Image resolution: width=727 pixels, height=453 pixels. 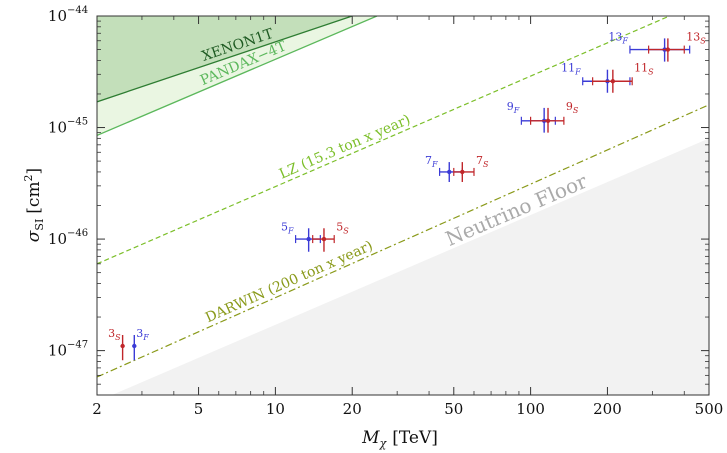 I want to click on scalar-point-label: 7S, so click(x=482, y=161).